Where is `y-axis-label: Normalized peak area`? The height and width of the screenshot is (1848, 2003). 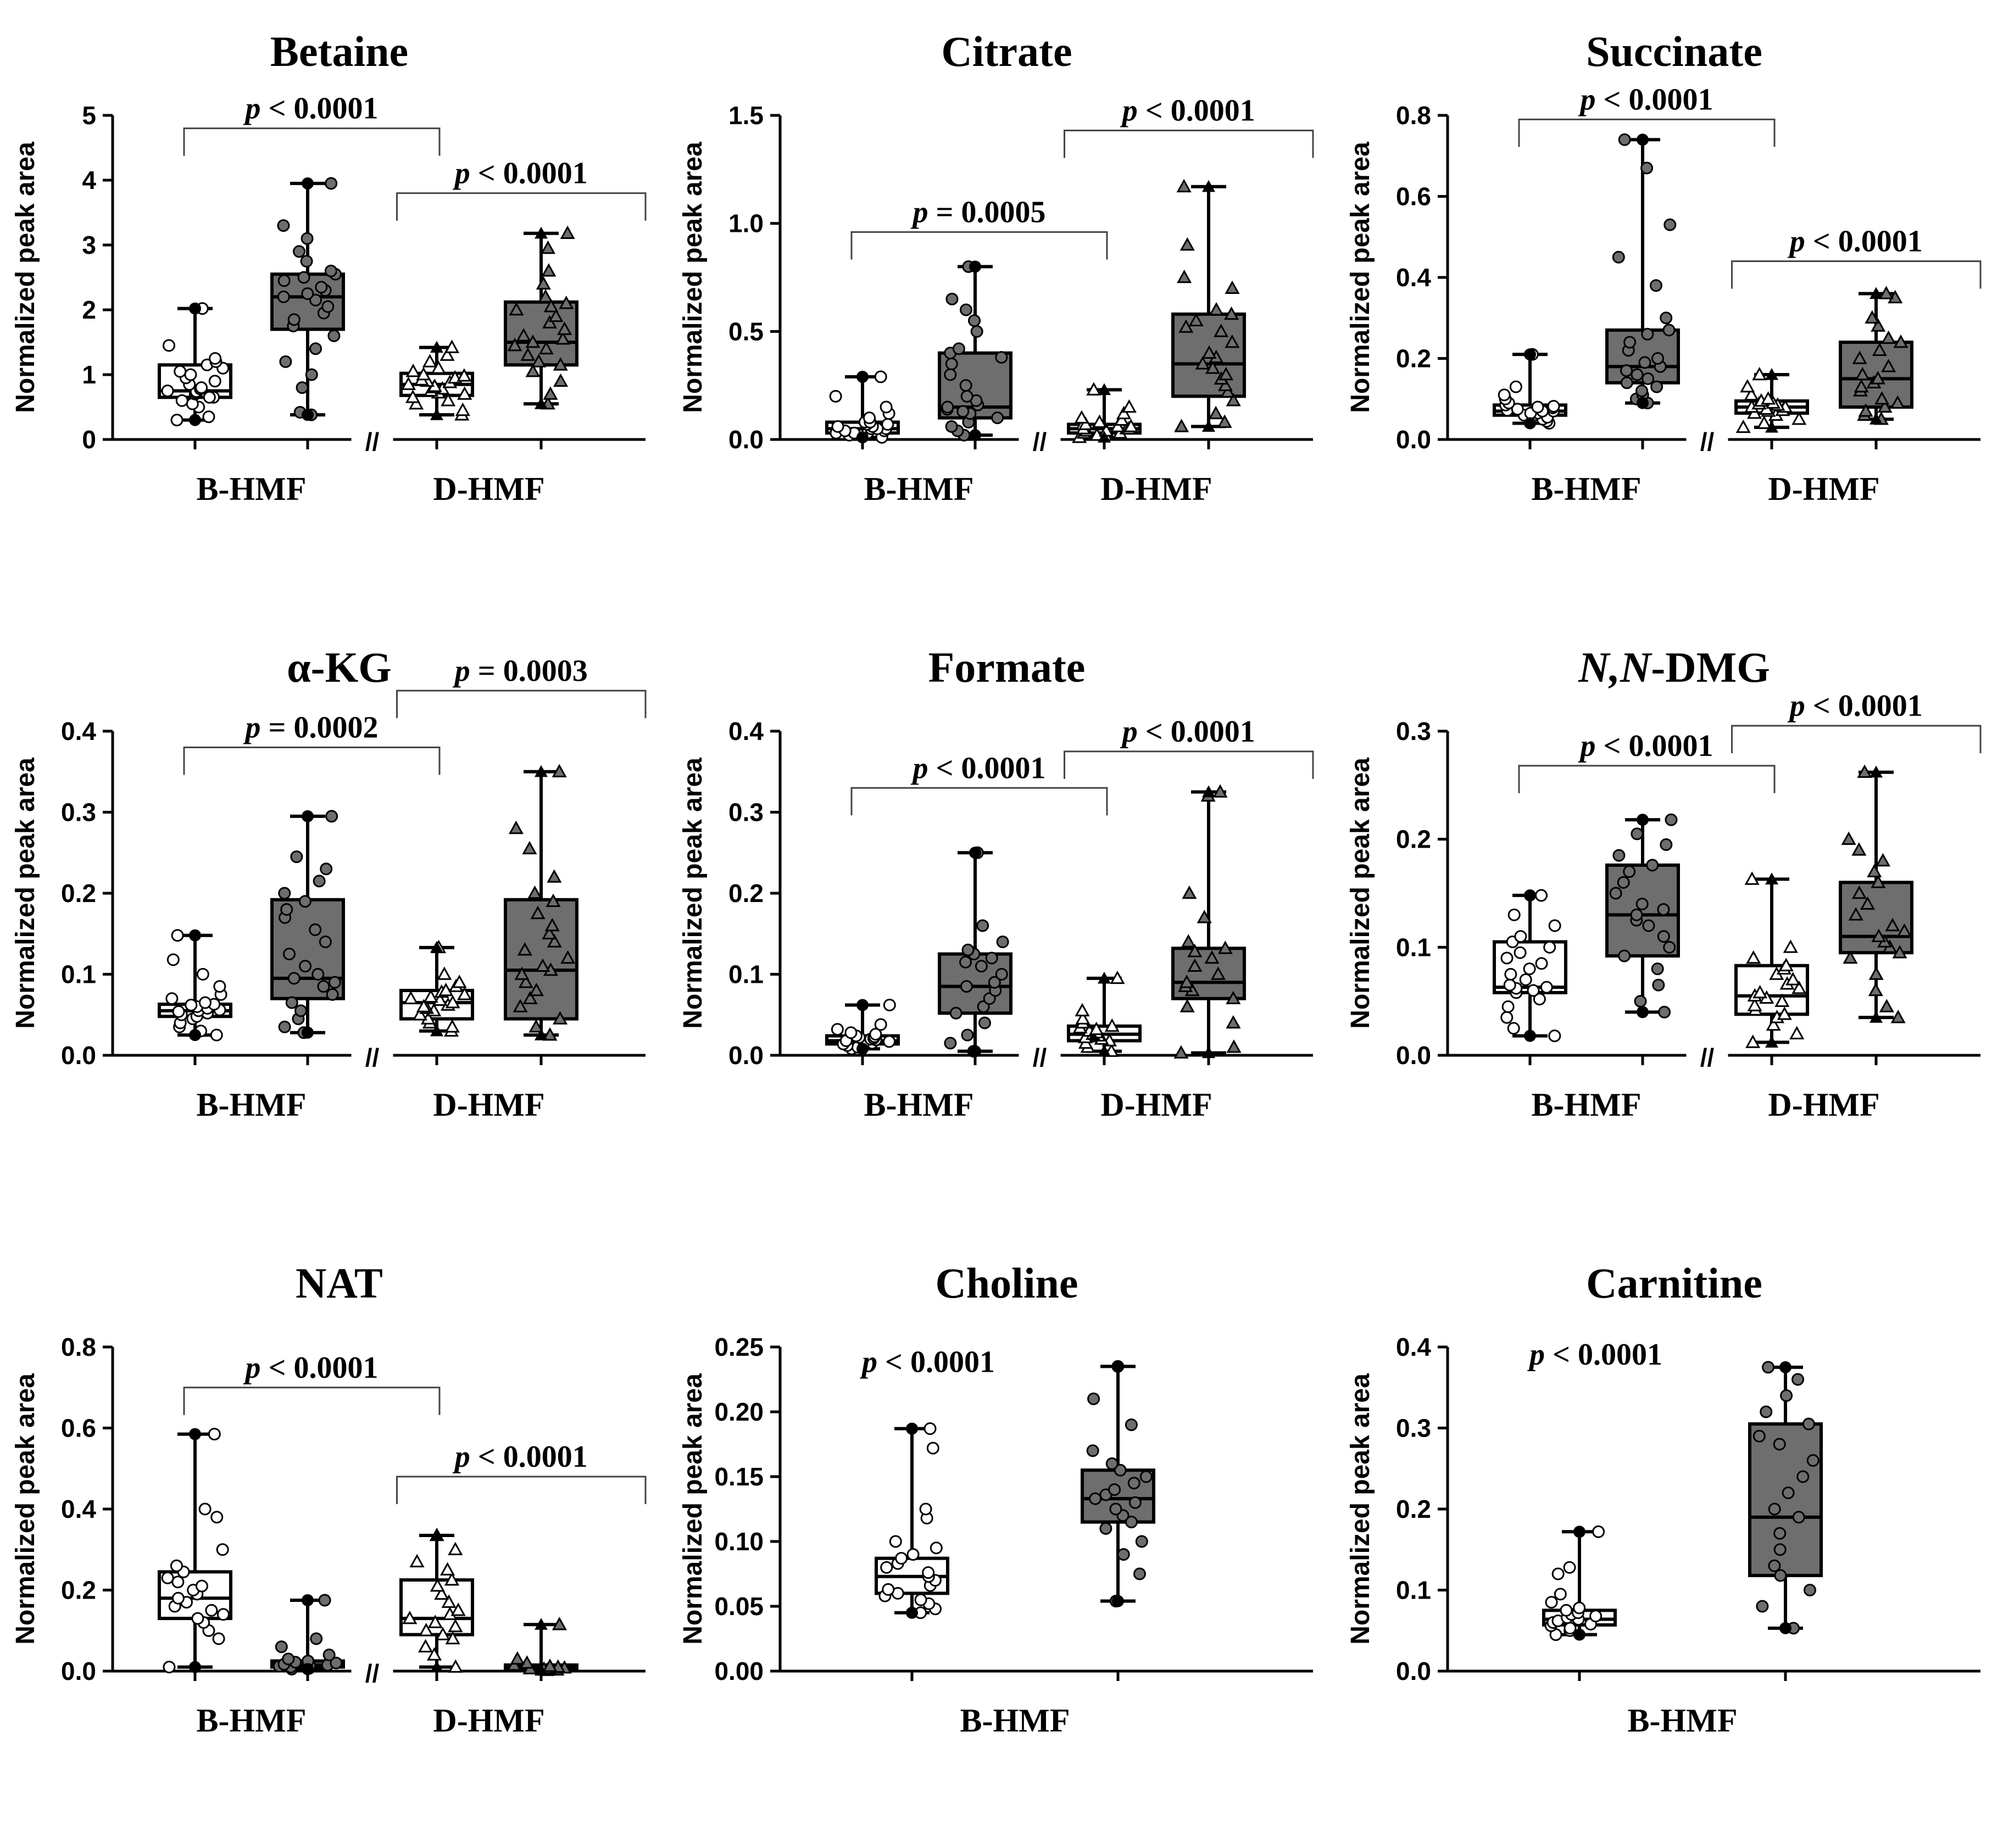 y-axis-label: Normalized peak area is located at coordinates (693, 894).